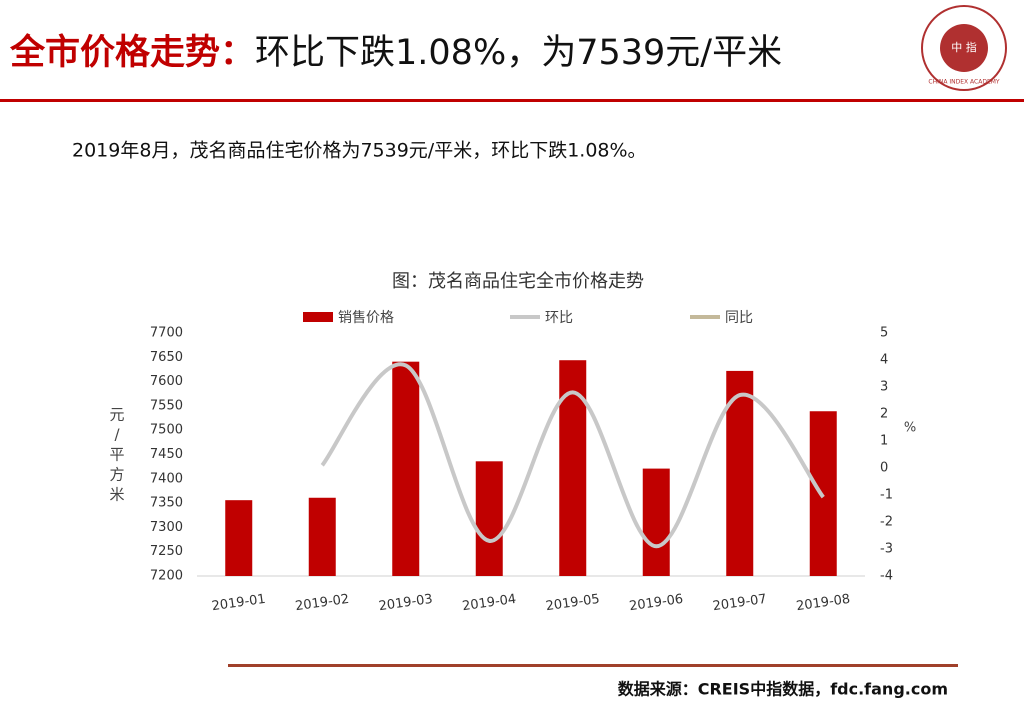  Describe the element at coordinates (964, 82) in the screenshot. I see `logo-text: CHINA INDEX ACADEMY` at that location.